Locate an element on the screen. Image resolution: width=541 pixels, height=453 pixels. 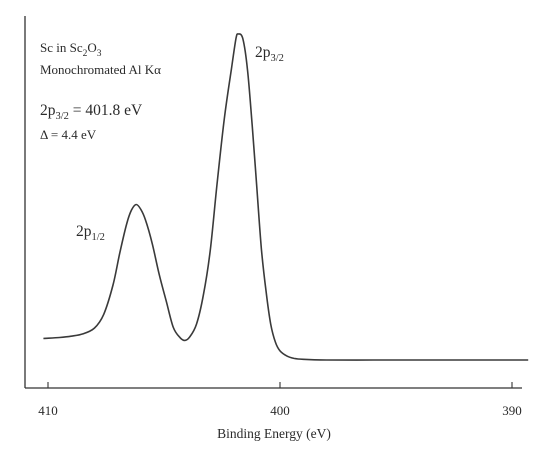
sample-label: Sc in Sc2O3 is located at coordinates (71, 49).